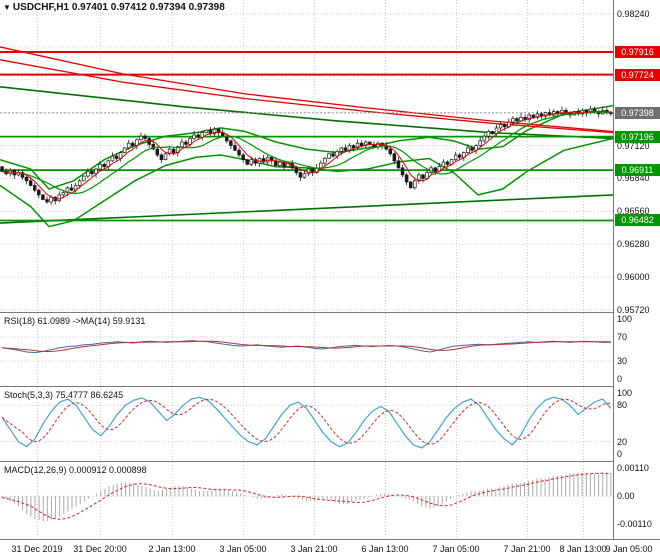 Image resolution: width=660 pixels, height=560 pixels. What do you see at coordinates (633, 178) in the screenshot?
I see `price-tick-label: 0.96840` at bounding box center [633, 178].